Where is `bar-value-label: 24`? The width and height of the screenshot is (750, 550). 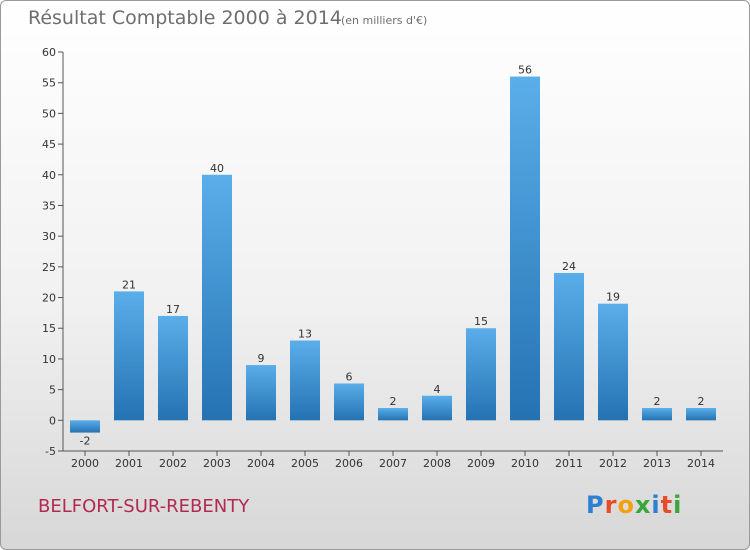 bar-value-label: 24 is located at coordinates (569, 266).